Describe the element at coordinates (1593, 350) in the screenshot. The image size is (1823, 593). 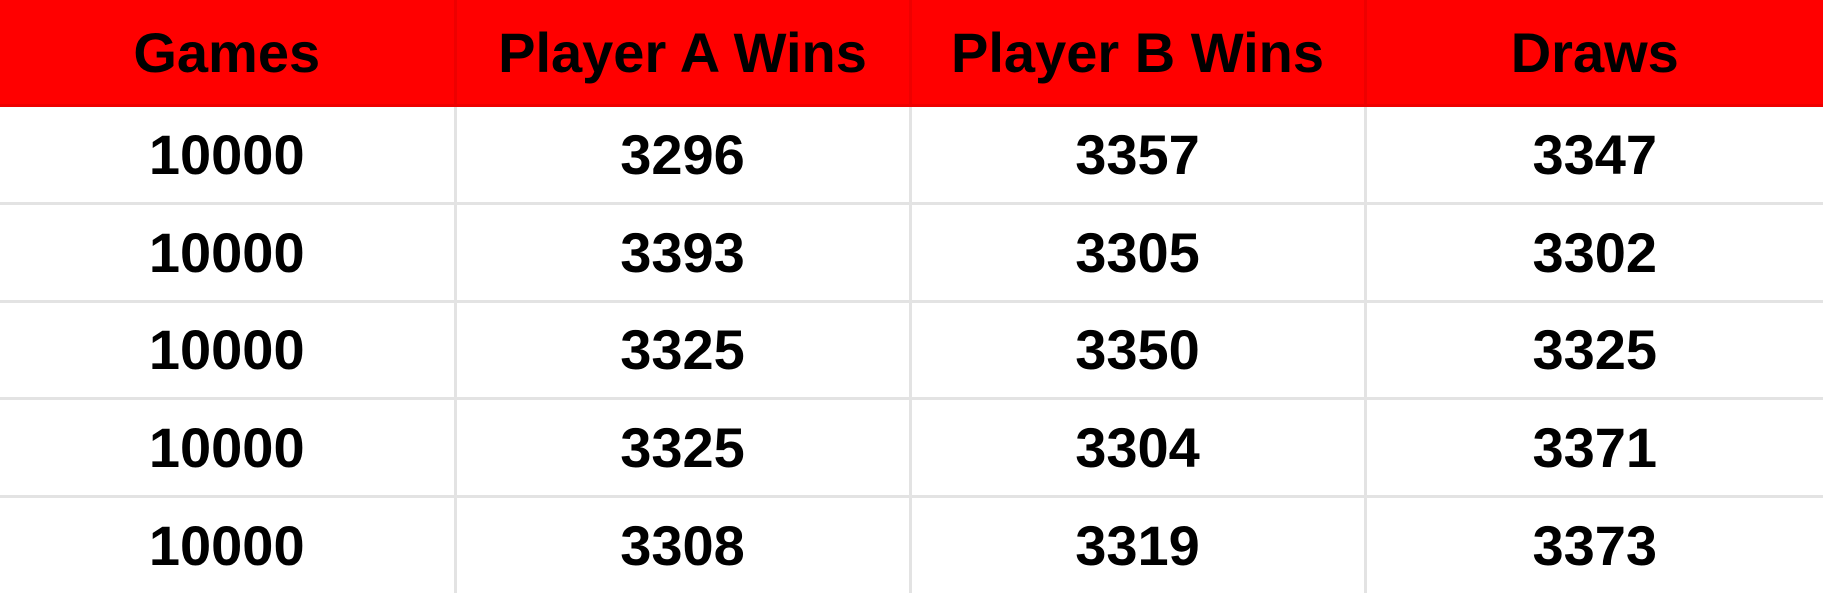
I see `cell-draws: 3325` at that location.